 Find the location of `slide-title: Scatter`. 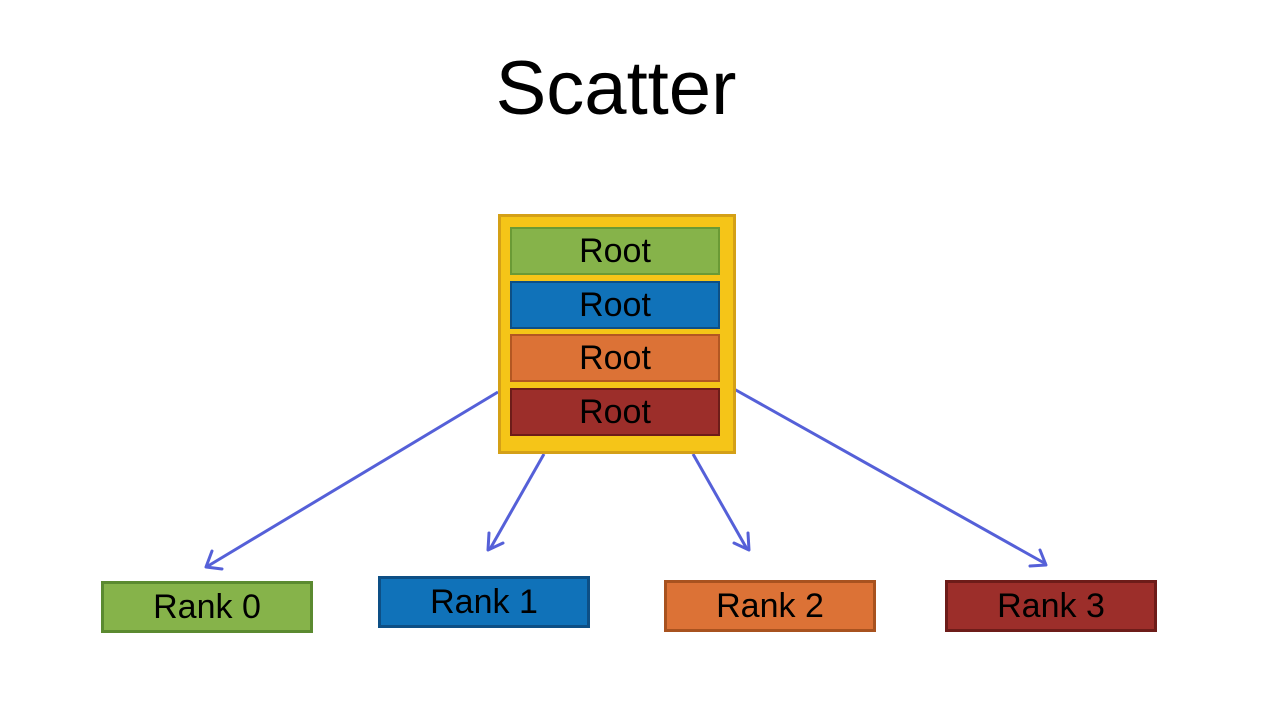

slide-title: Scatter is located at coordinates (616, 88).